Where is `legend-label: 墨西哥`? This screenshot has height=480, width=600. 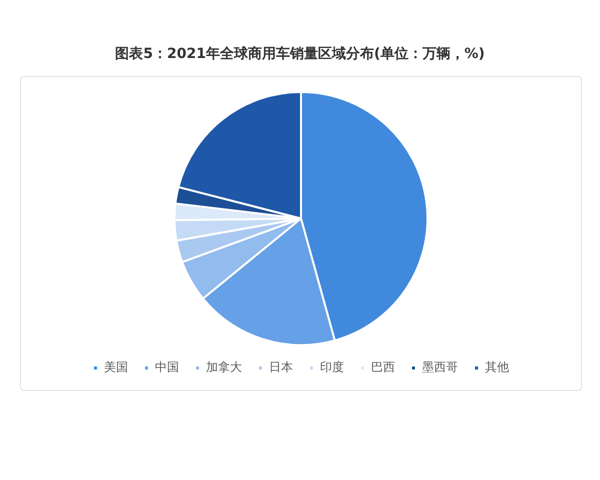 legend-label: 墨西哥 is located at coordinates (440, 367).